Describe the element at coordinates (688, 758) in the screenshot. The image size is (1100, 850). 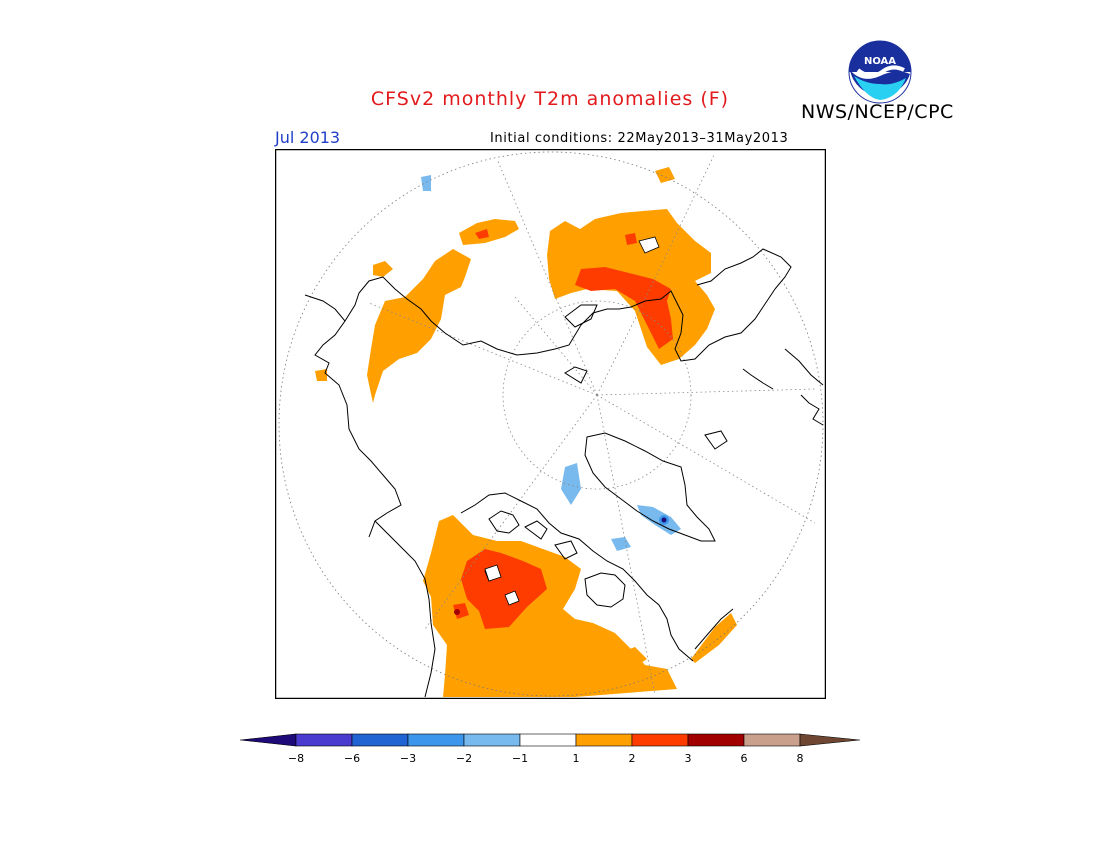
I see `legend-tick-label: 3` at that location.